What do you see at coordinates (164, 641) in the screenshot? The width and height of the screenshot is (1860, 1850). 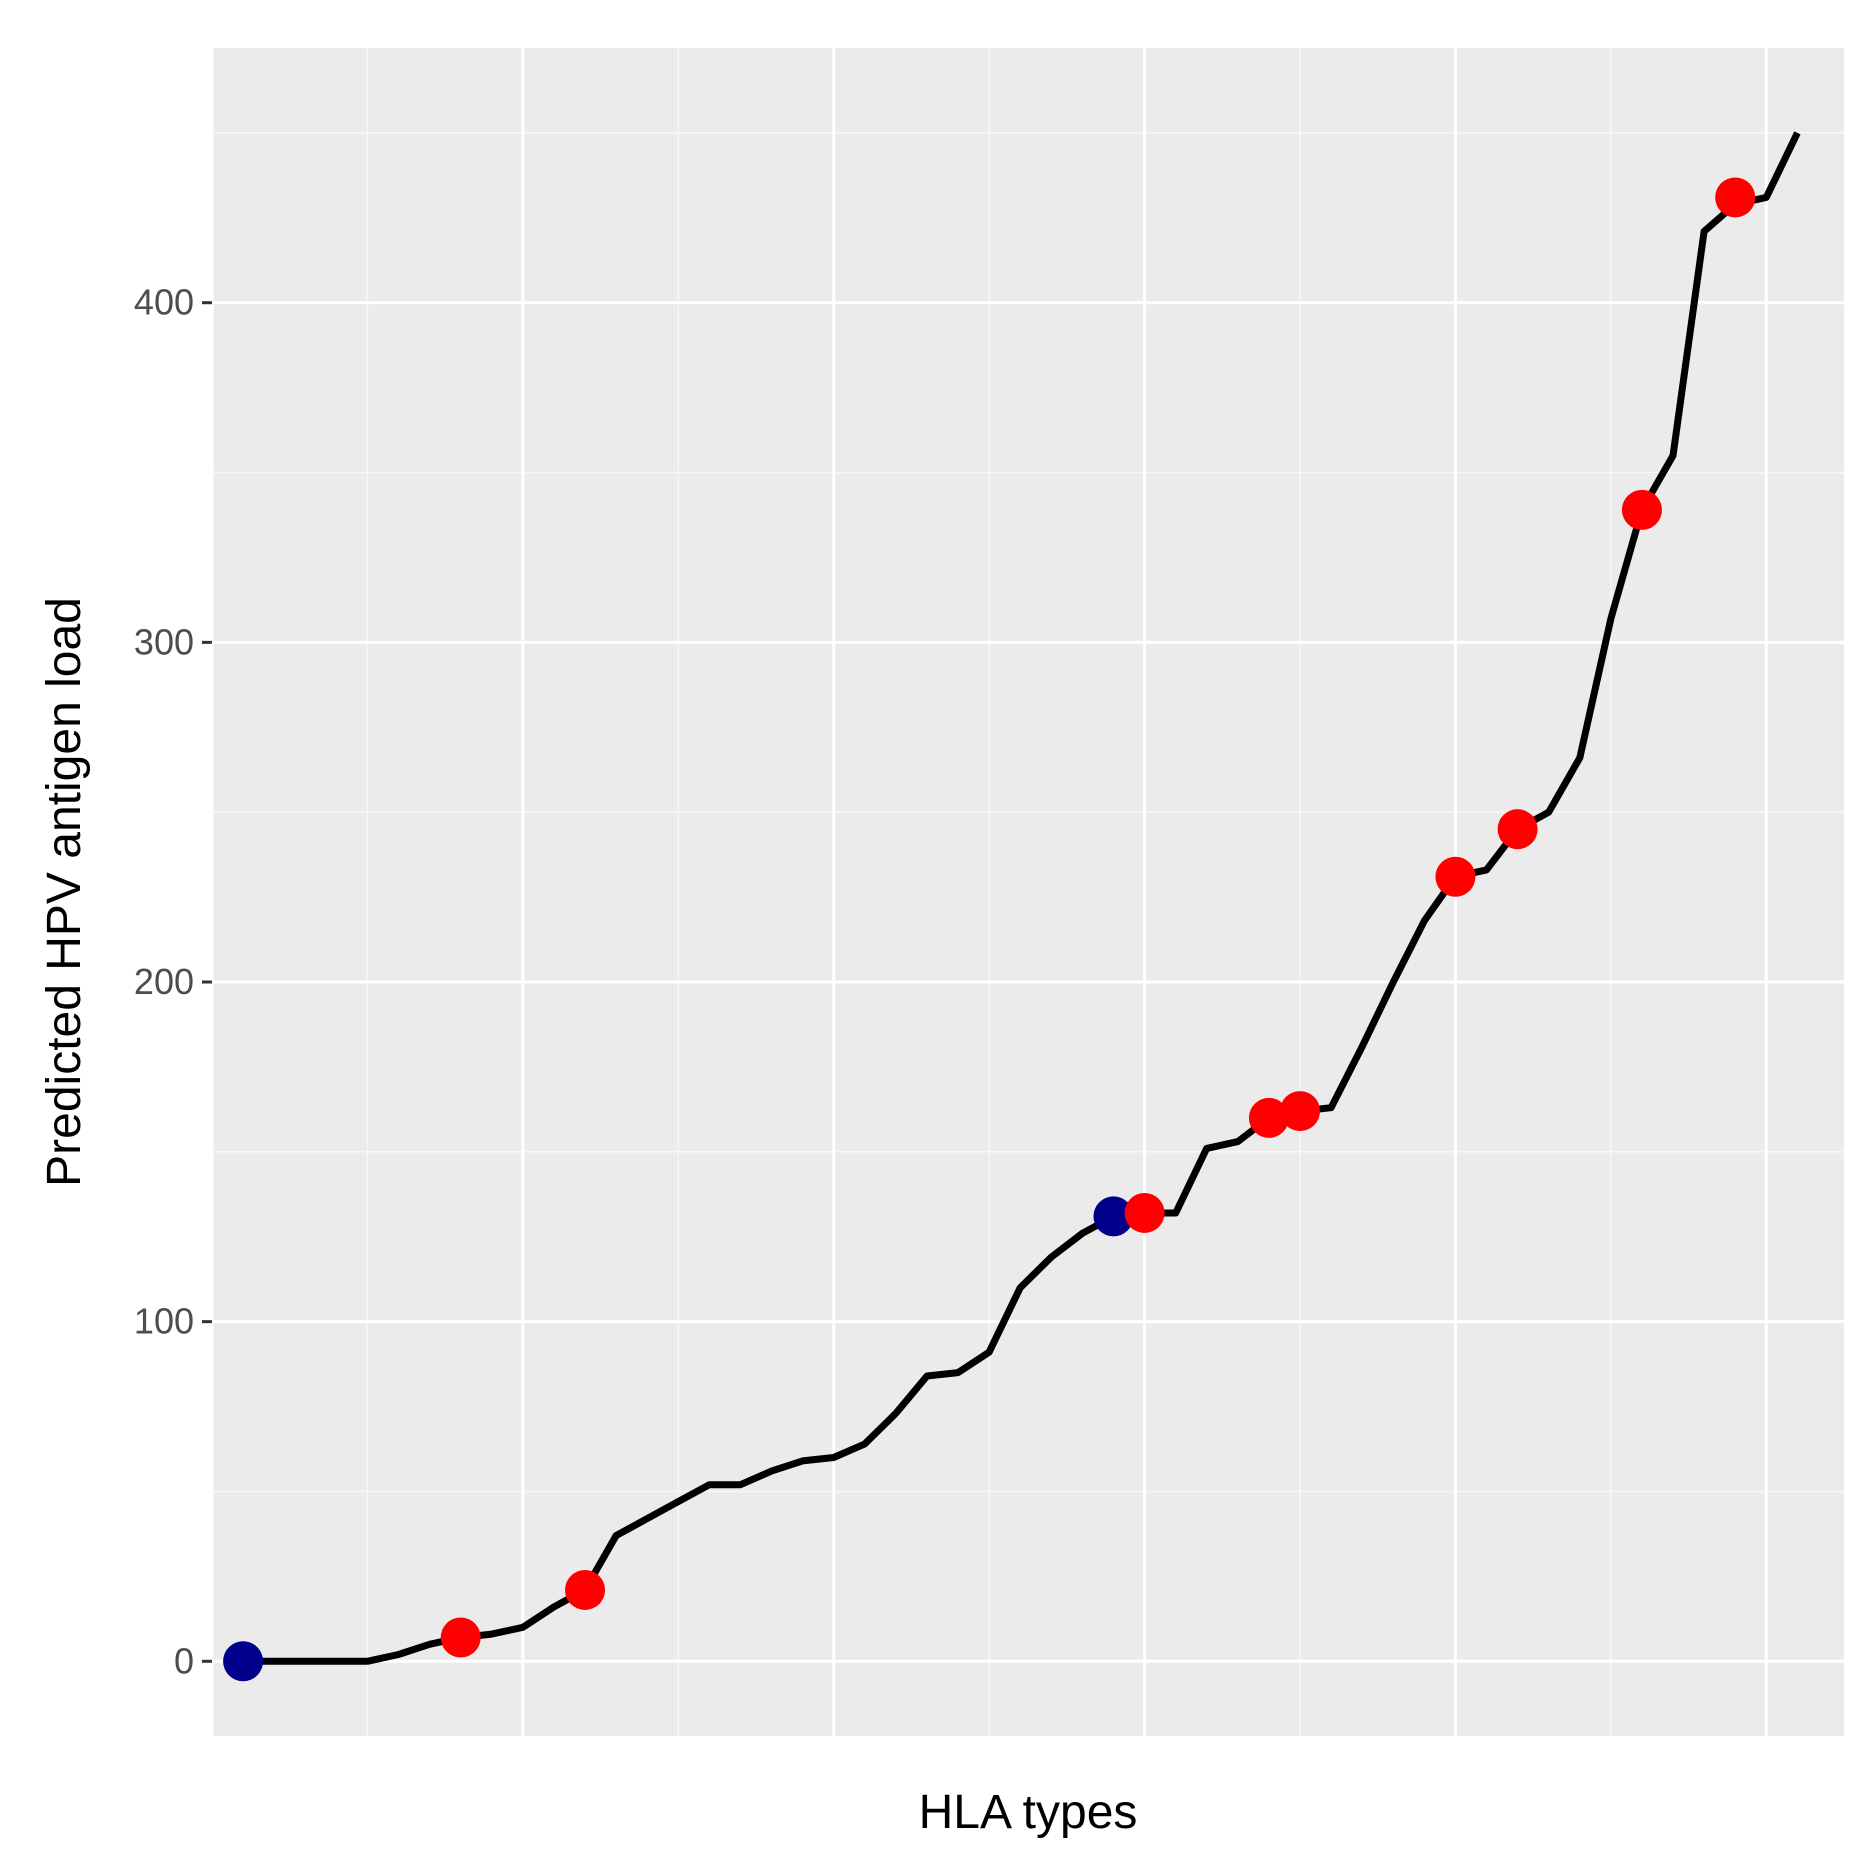 I see `y-tick-label: 300` at bounding box center [164, 641].